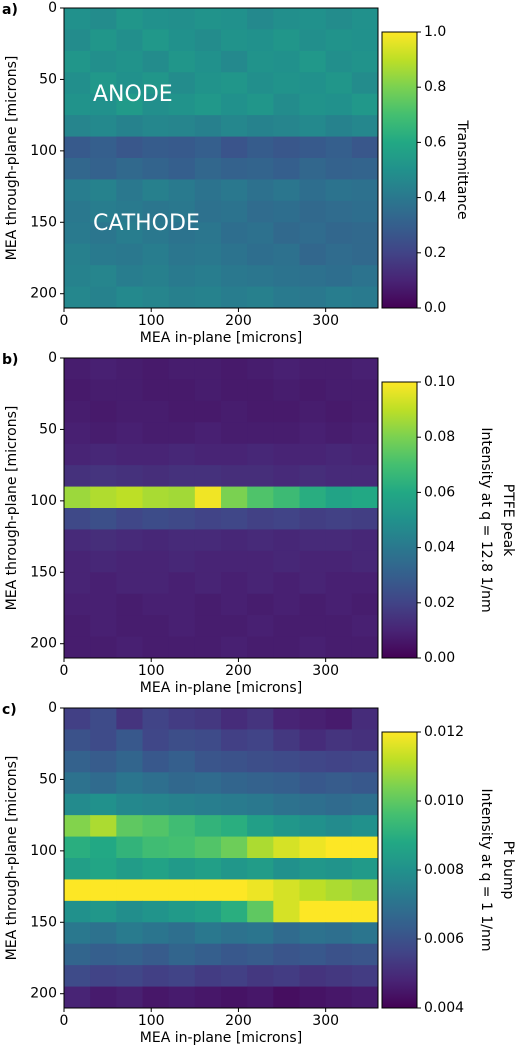 Image resolution: width=520 pixels, height=1057 pixels. I want to click on x-tick-label: 300, so click(325, 321).